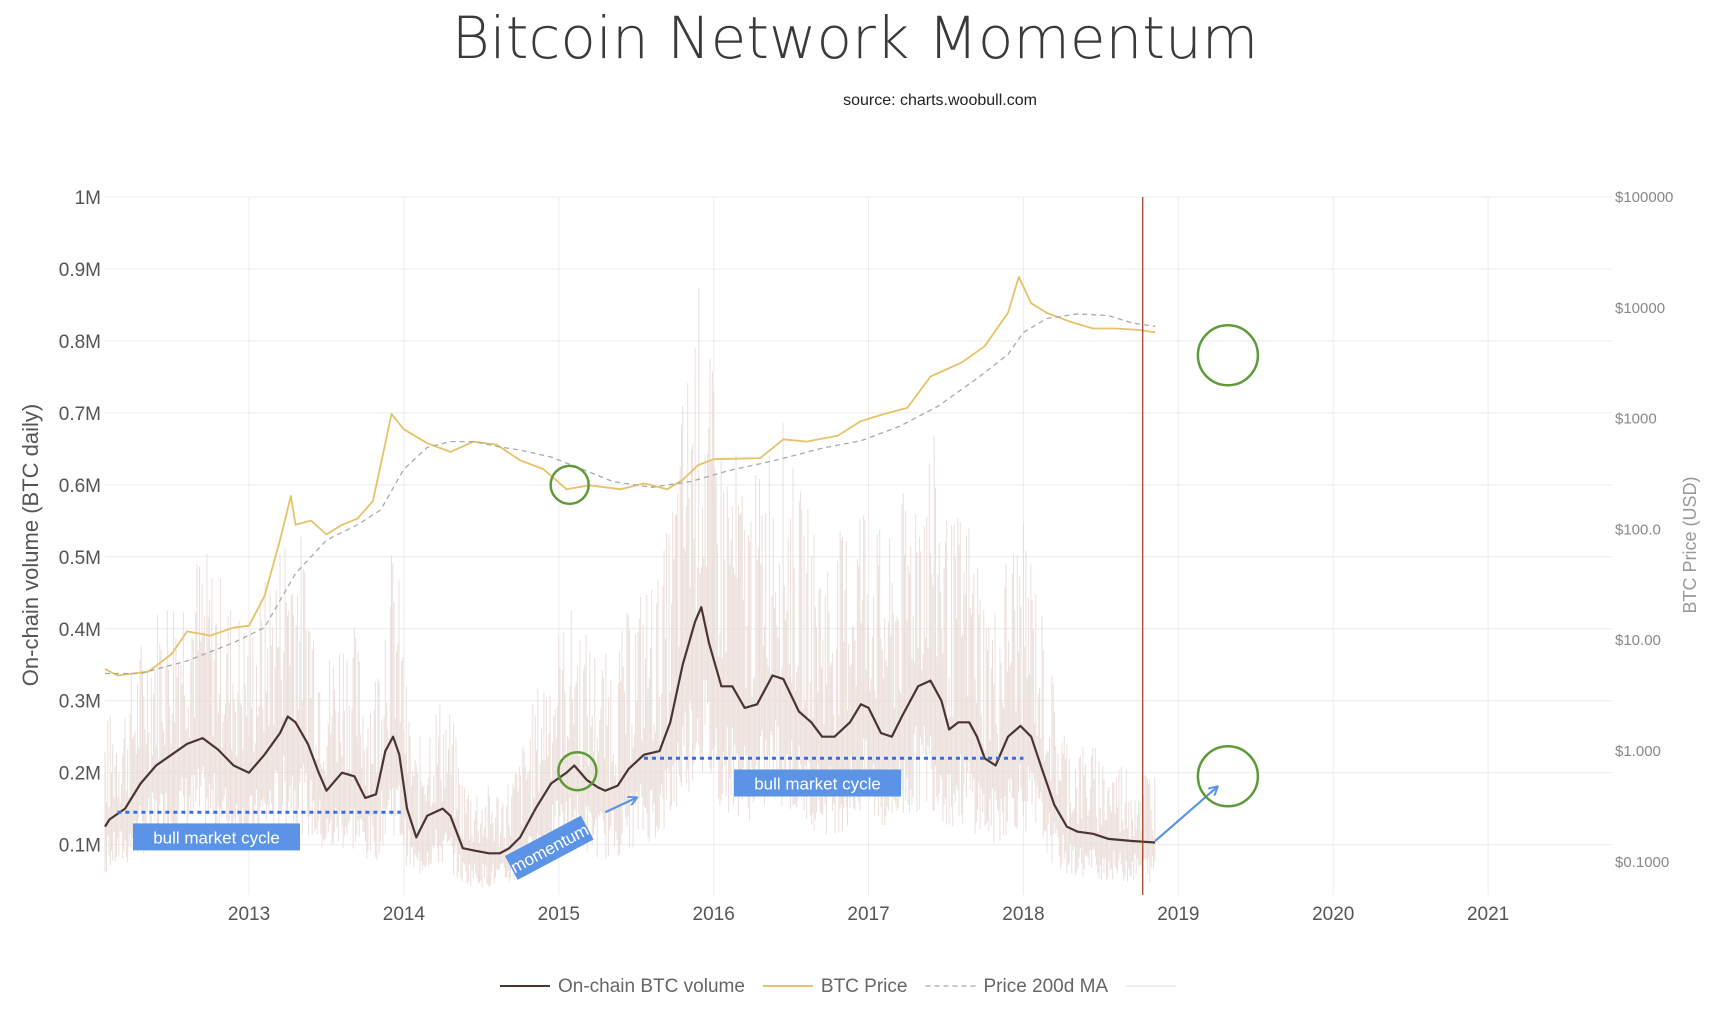 The image size is (1710, 1018). Describe the element at coordinates (1638, 529) in the screenshot. I see `y2-tick-label: $100.0` at that location.